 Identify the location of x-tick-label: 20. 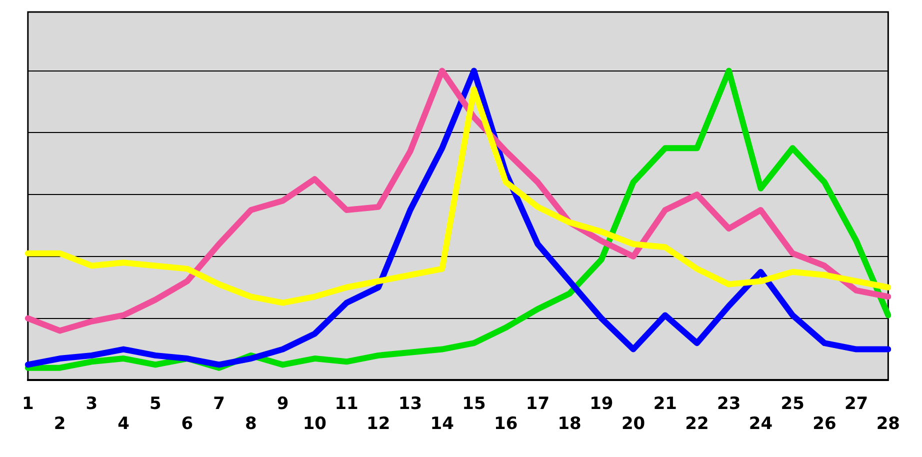
(633, 424).